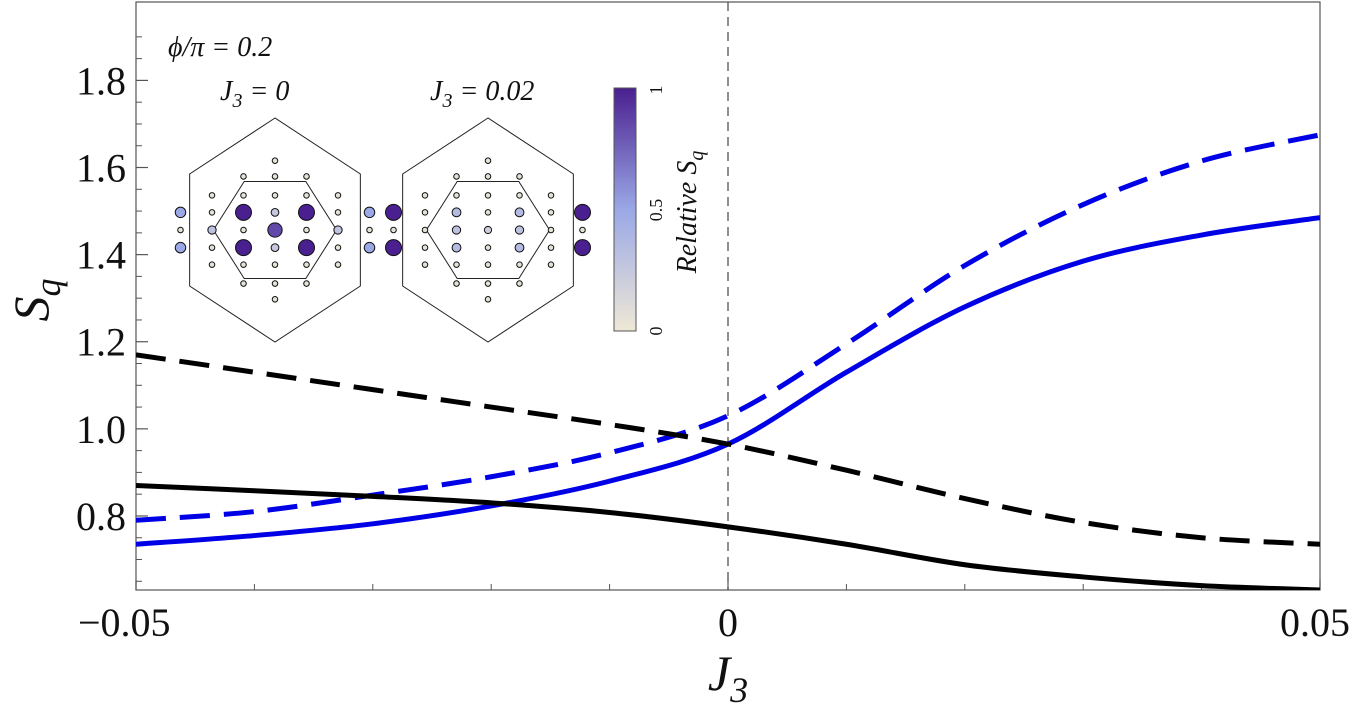  I want to click on x-axis-title: J3, so click(728, 675).